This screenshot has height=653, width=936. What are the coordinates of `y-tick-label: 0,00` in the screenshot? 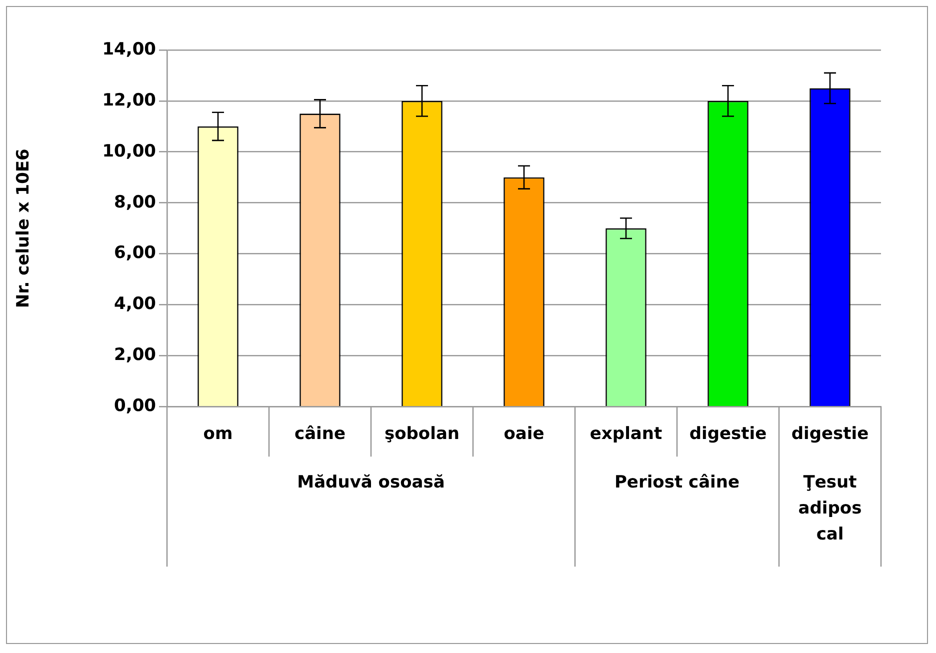 It's located at (135, 406).